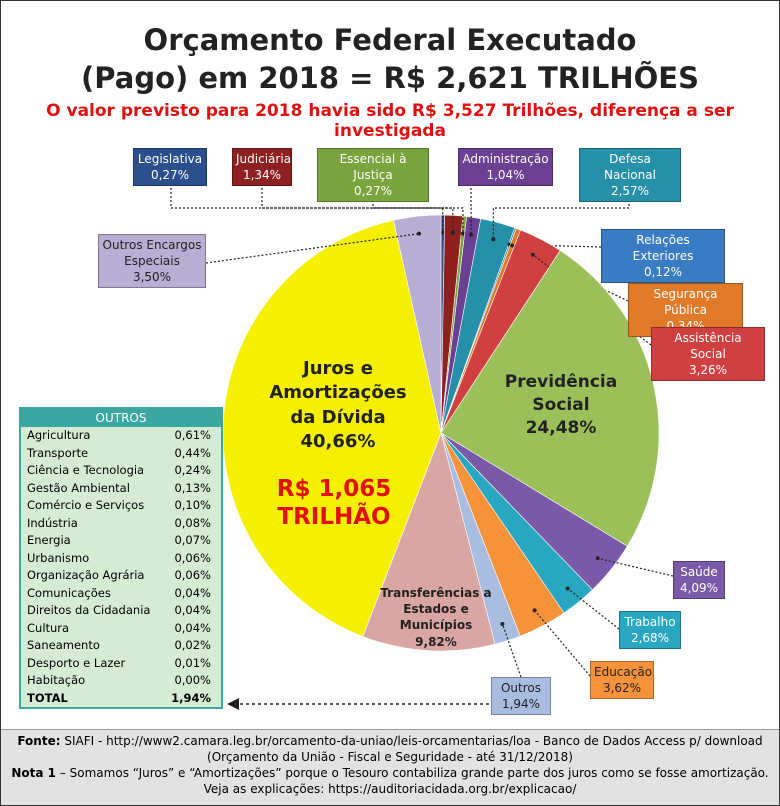  I want to click on table-row: Urbanismo 0,06%, so click(121, 559).